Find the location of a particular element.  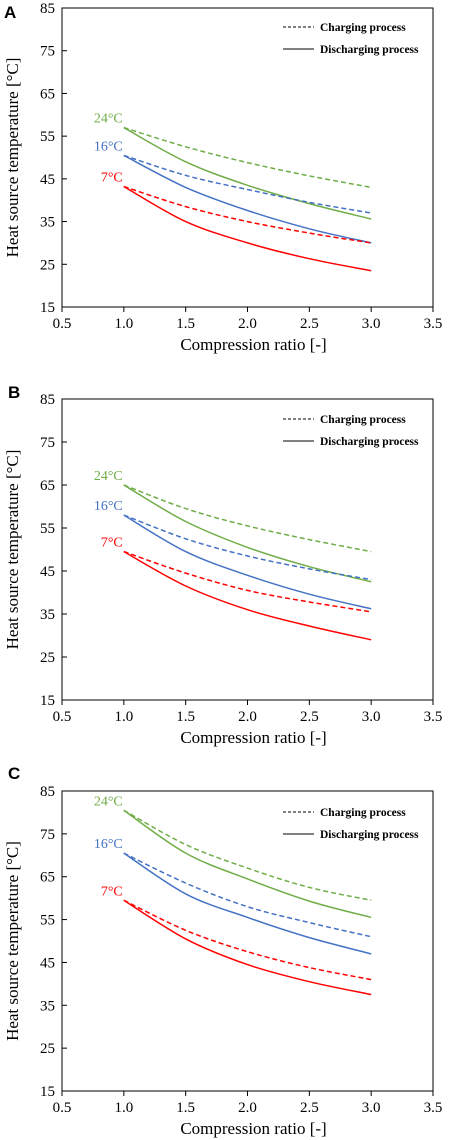

panel-letter: A is located at coordinates (10, 12).